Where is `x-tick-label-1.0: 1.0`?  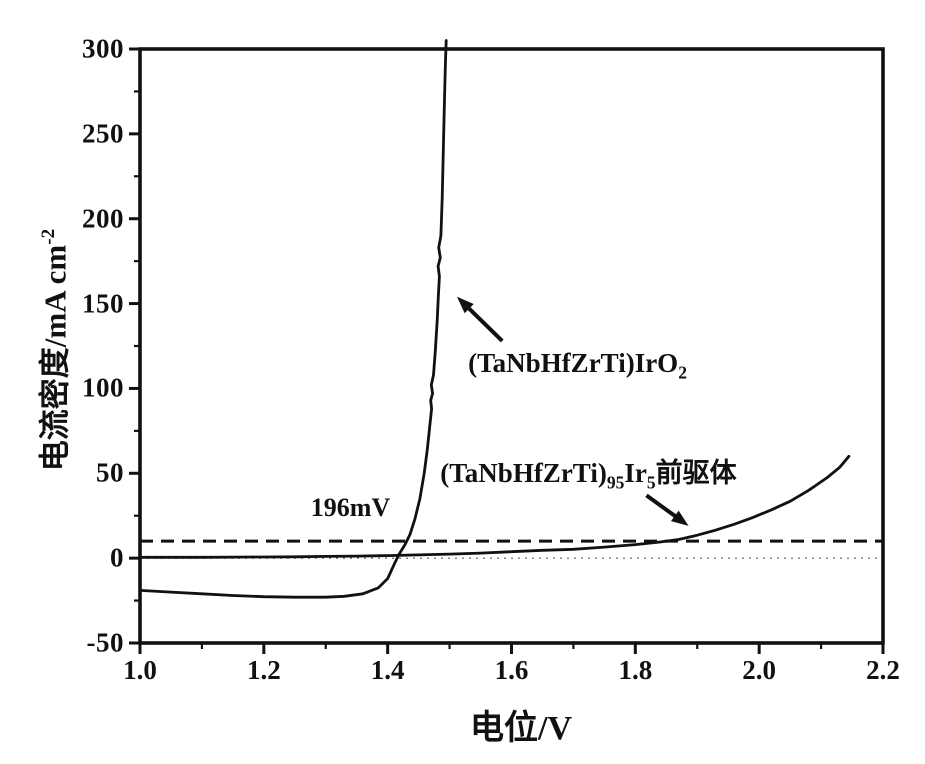
x-tick-label-1.0: 1.0 is located at coordinates (140, 670).